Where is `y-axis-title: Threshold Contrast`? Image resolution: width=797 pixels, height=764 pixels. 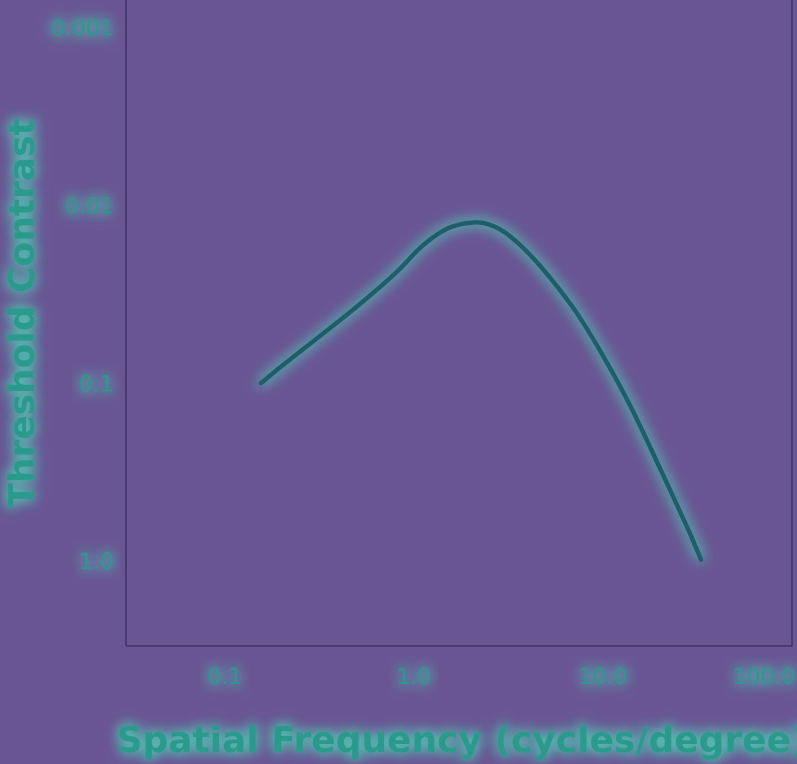 y-axis-title: Threshold Contrast is located at coordinates (22, 312).